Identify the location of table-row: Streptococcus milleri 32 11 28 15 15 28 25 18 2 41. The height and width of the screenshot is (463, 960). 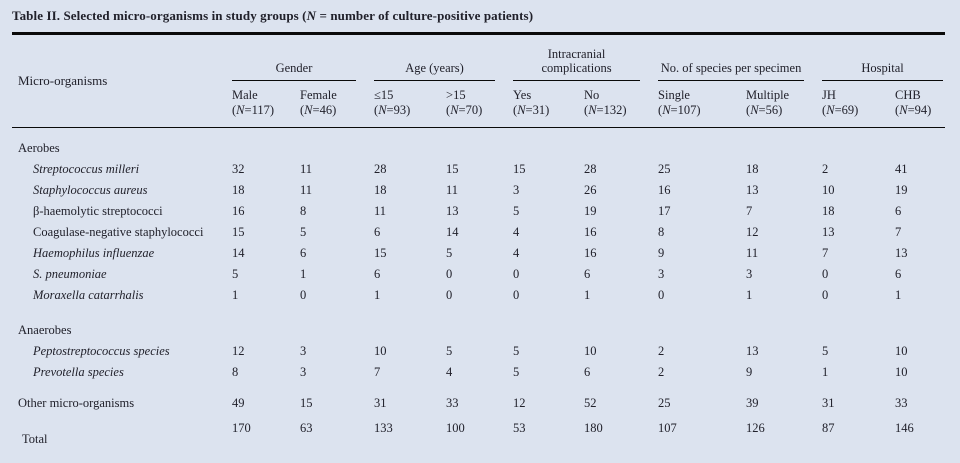
(478, 169).